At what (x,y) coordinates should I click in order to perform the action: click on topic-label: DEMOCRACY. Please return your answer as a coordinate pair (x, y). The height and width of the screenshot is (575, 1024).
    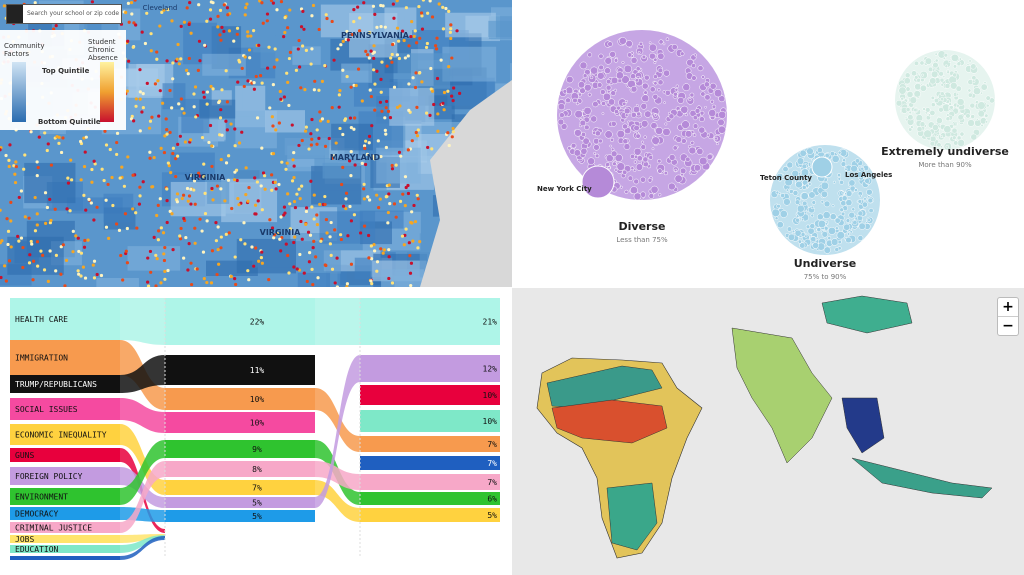
    Looking at the image, I should click on (37, 514).